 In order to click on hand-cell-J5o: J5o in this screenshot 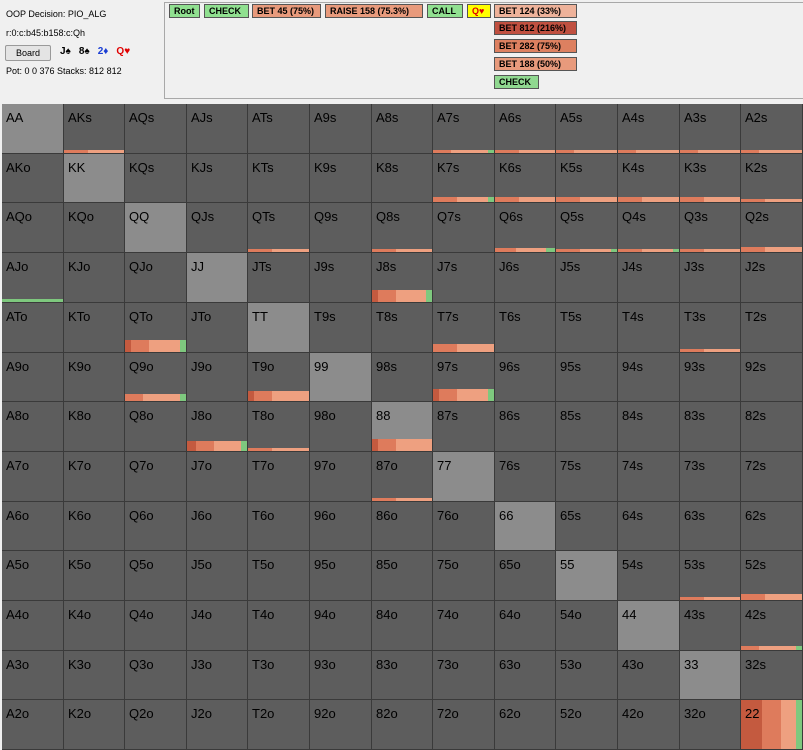, I will do `click(217, 575)`.